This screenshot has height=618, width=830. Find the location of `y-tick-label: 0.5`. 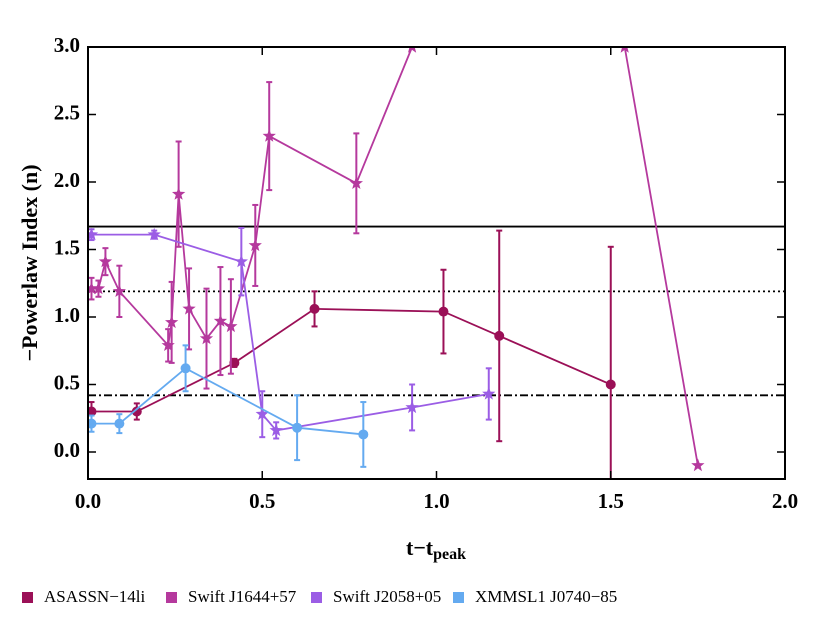

y-tick-label: 0.5 is located at coordinates (67, 382).